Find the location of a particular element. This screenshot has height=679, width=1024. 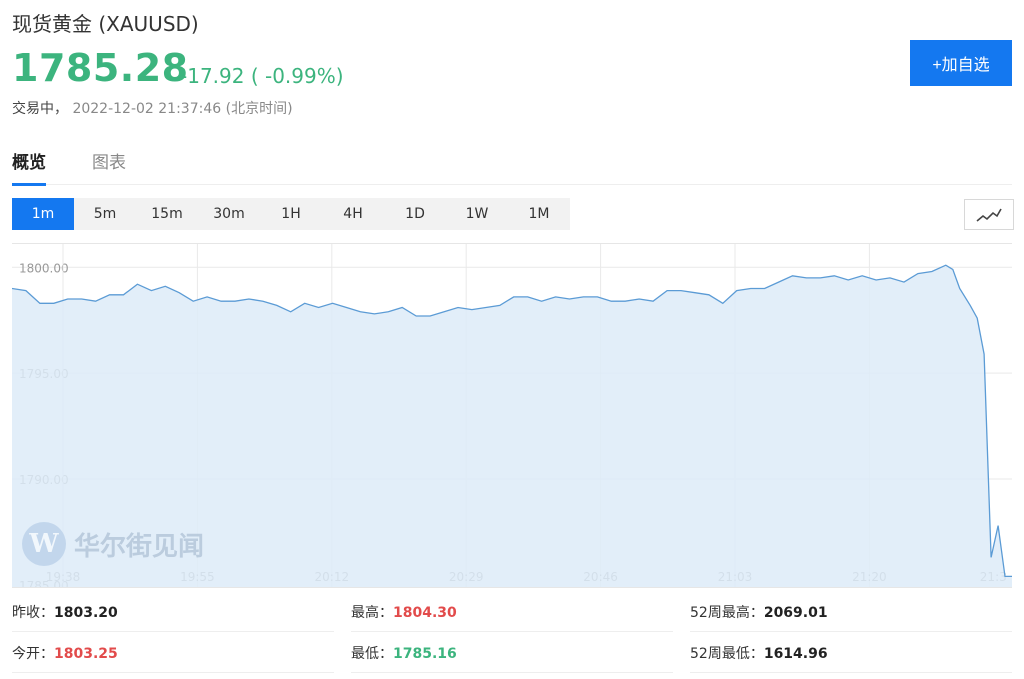

status-timezone: (北京时间) is located at coordinates (259, 109).